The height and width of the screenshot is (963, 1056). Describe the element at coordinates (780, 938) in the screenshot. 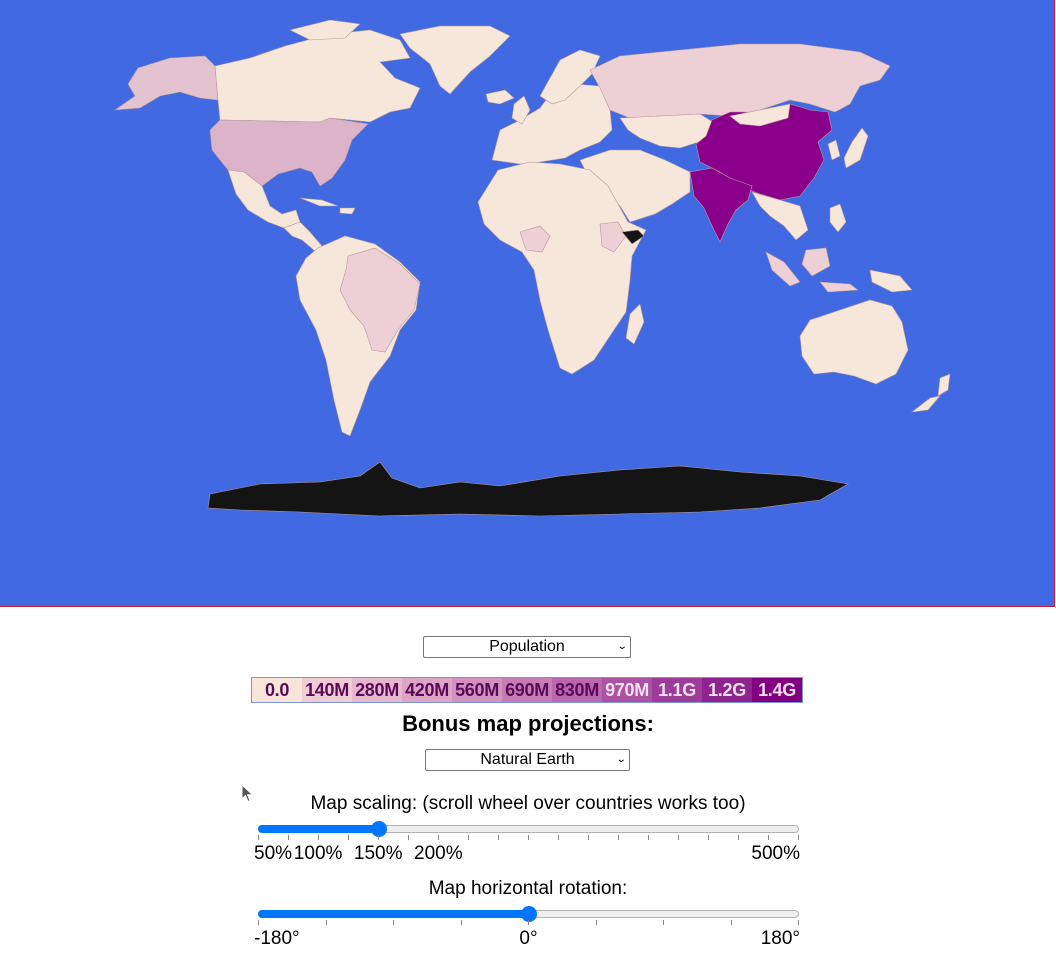

I see `tick-label: 180°` at that location.